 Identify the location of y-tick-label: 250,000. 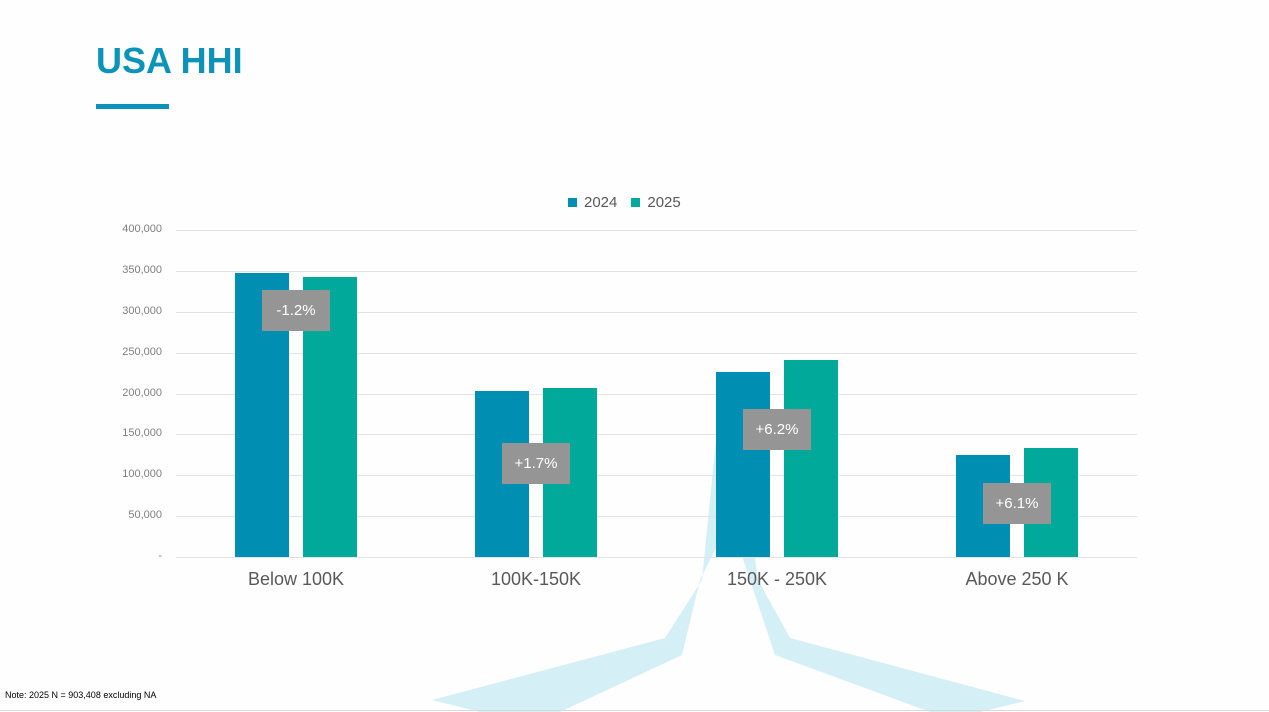
(142, 351).